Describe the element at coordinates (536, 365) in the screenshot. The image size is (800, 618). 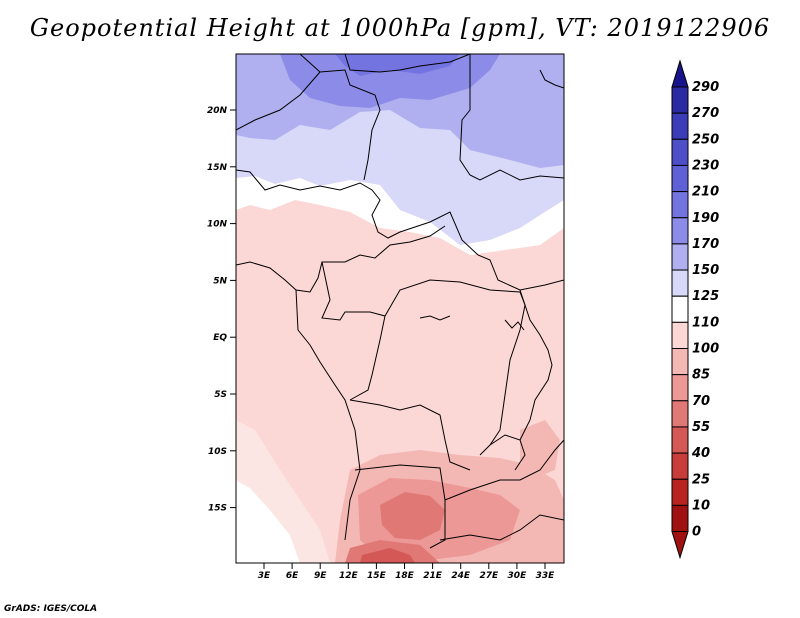
I see `boundary-east` at that location.